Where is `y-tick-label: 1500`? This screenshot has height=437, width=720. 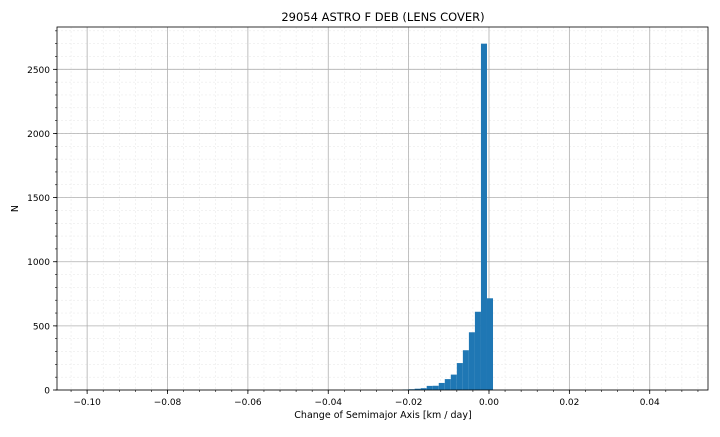 y-tick-label: 1500 is located at coordinates (38, 199).